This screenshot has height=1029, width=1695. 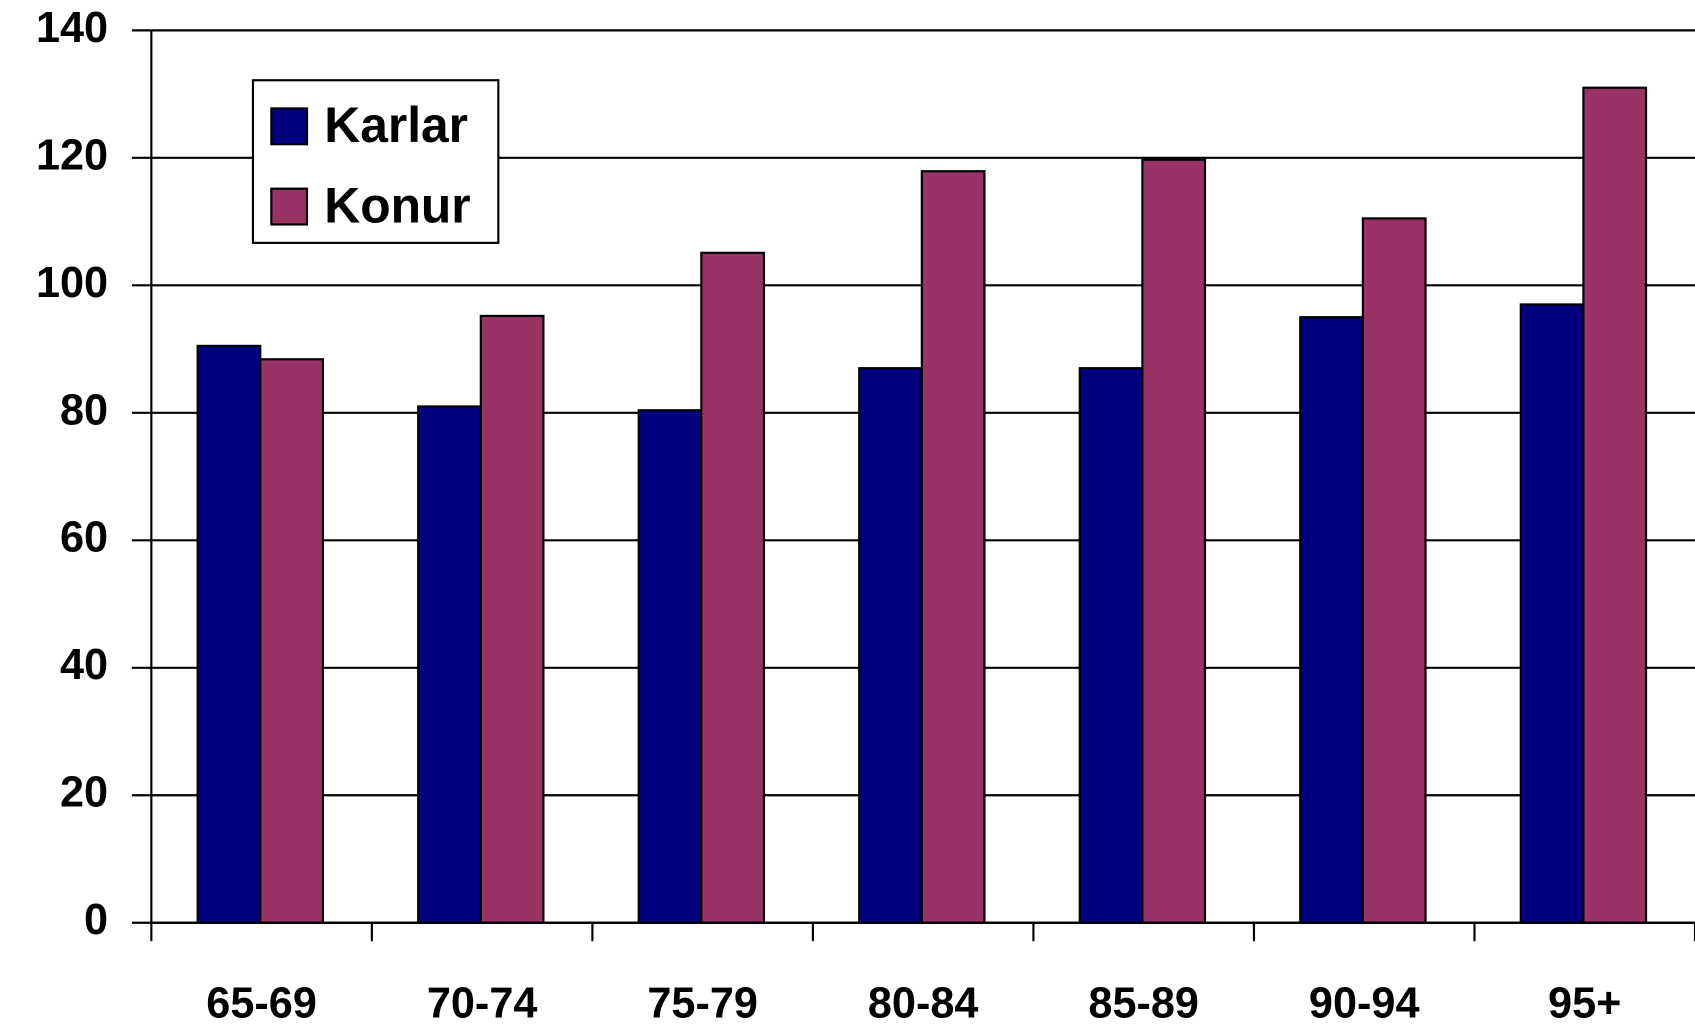 I want to click on y-tick-label: 120, so click(x=72, y=155).